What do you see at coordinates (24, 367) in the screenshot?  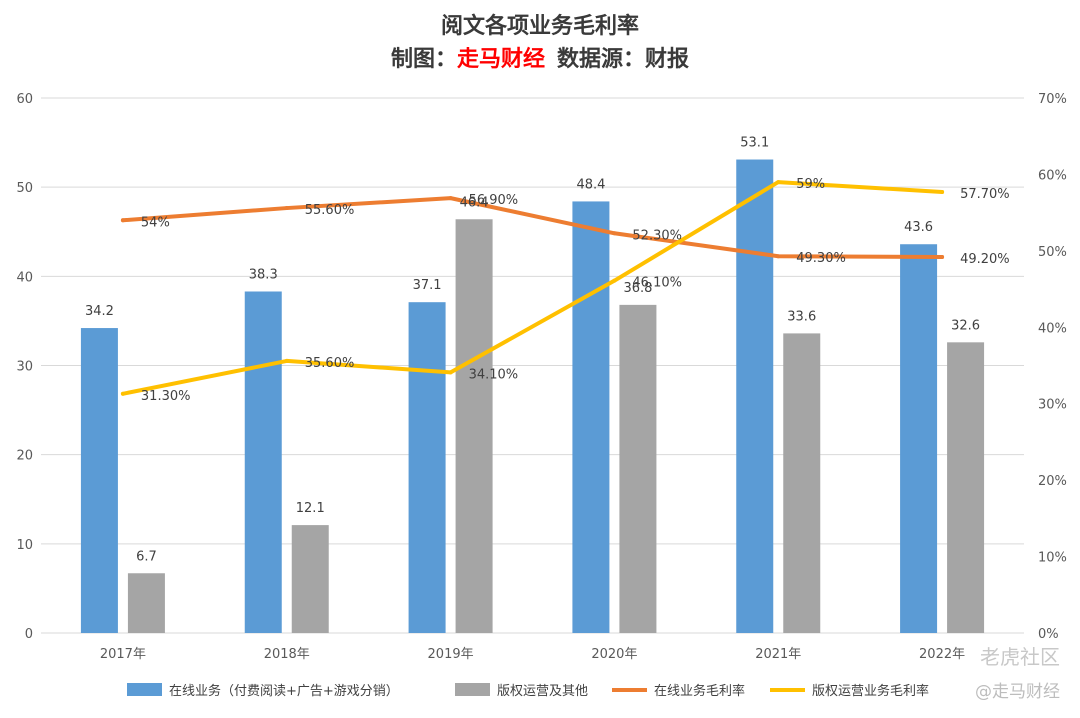 I see `y-left-tick: 30` at bounding box center [24, 367].